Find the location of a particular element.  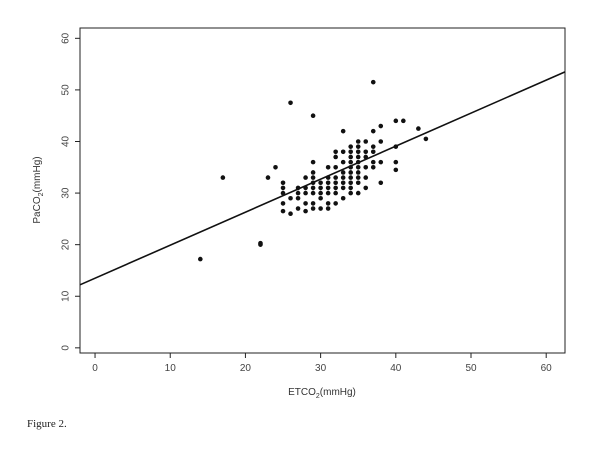

x-tick-label: 60 is located at coordinates (547, 368).